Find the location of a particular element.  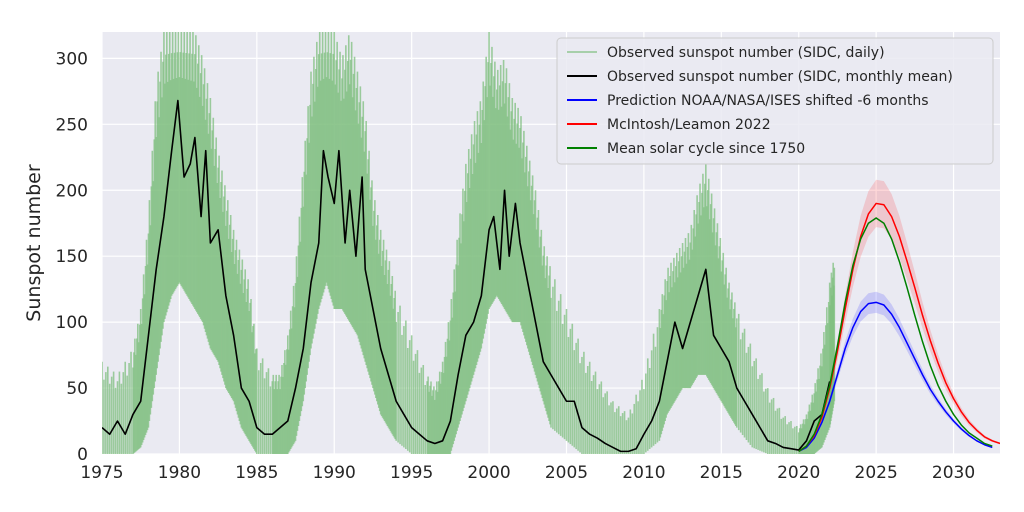

y-tick-label: 200 is located at coordinates (72, 191).